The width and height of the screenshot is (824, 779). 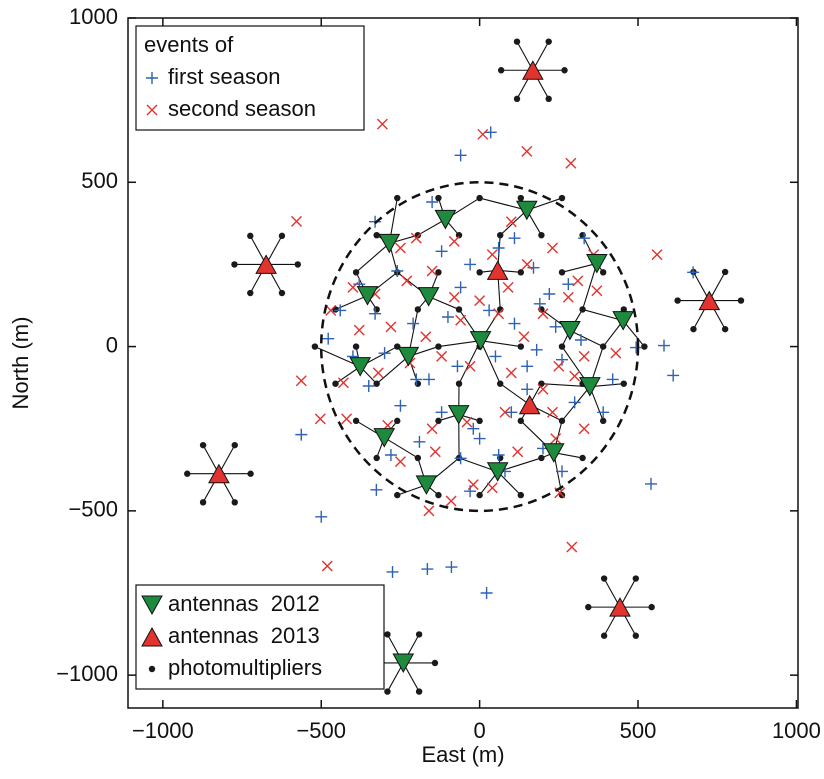 I want to click on legend-marker, so click(x=152, y=669).